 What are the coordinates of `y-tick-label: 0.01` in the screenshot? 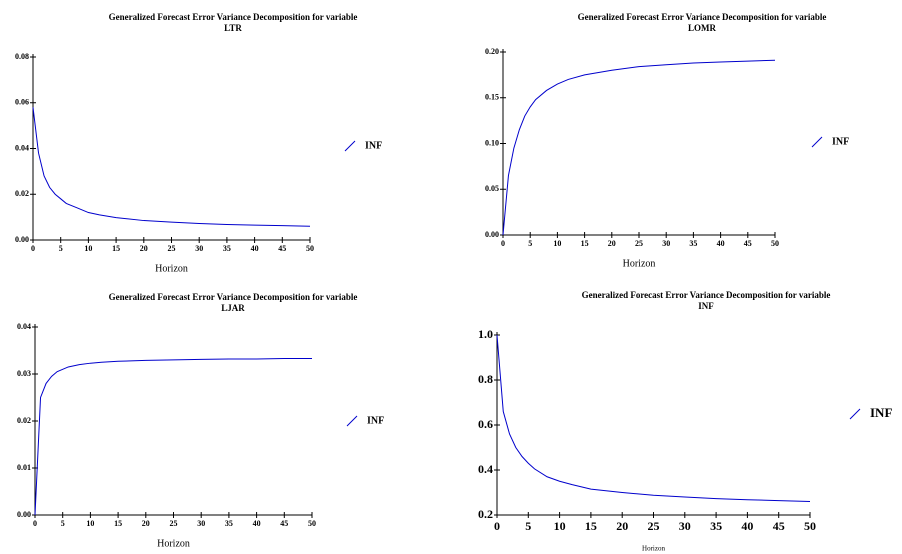 It's located at (24, 467).